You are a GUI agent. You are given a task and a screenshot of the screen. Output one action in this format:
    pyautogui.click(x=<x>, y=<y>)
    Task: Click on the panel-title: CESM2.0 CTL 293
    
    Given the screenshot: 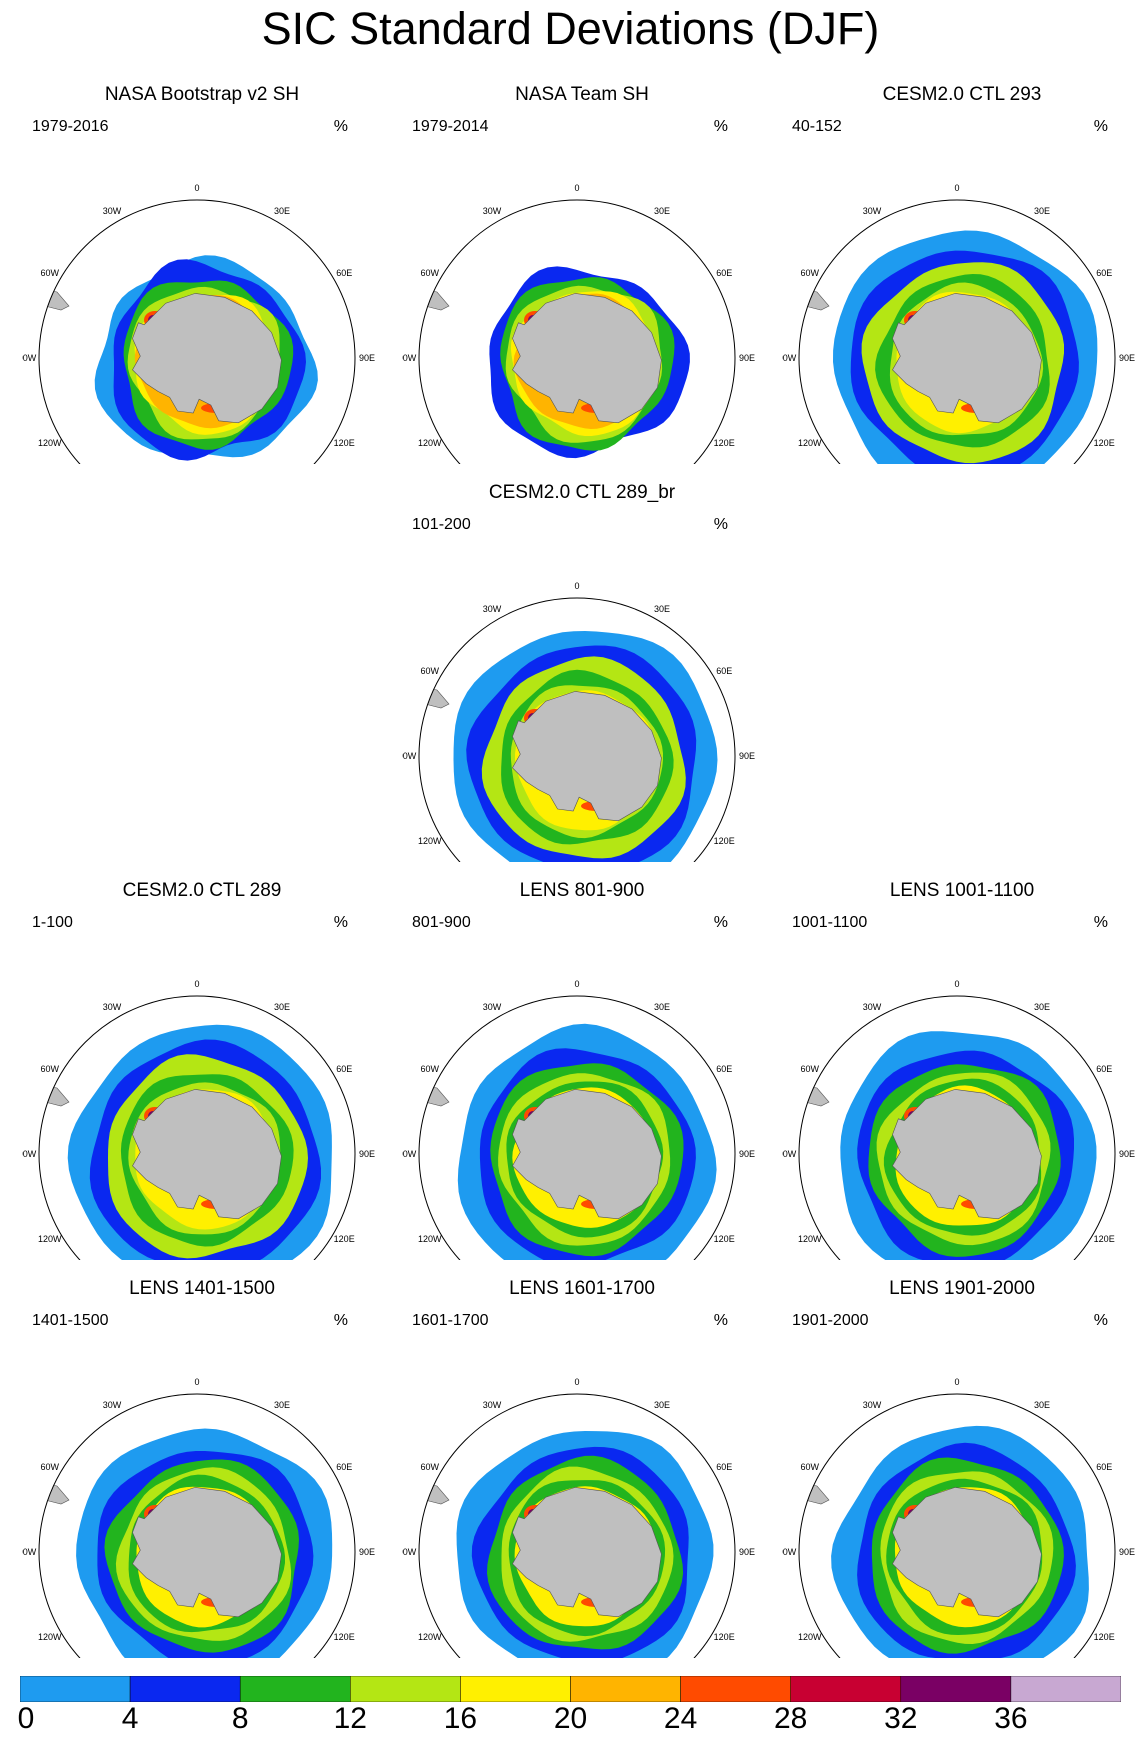 What is the action you would take?
    pyautogui.click(x=962, y=94)
    